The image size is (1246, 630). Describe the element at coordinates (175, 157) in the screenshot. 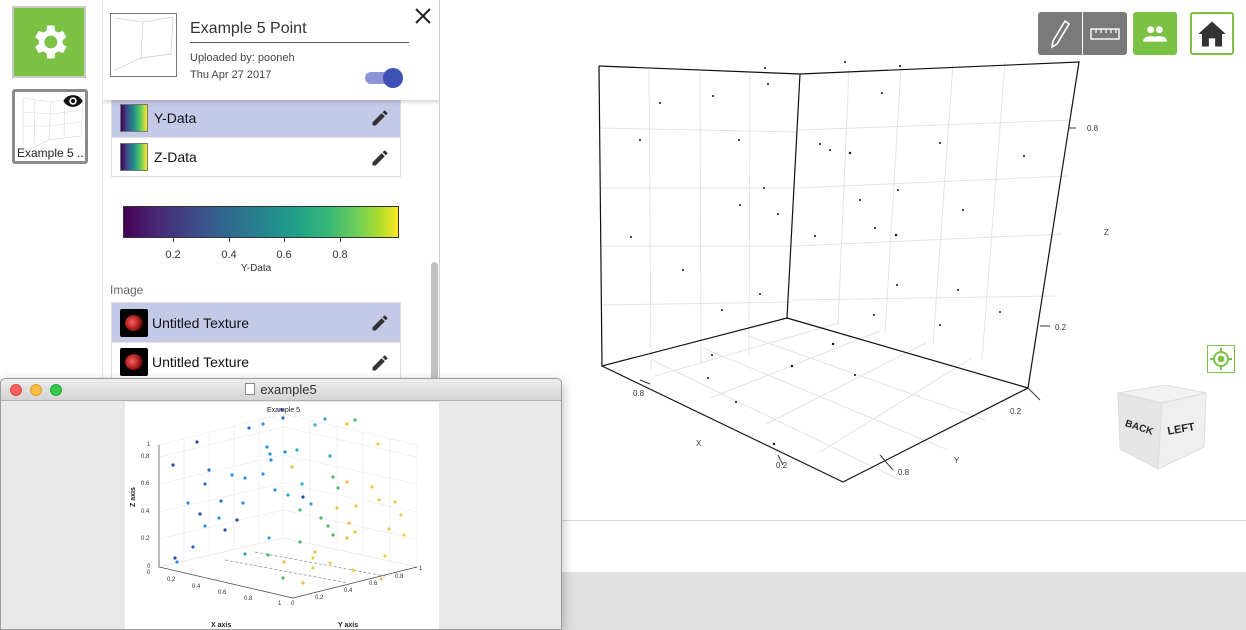

I see `layer-label: Z-Data` at that location.